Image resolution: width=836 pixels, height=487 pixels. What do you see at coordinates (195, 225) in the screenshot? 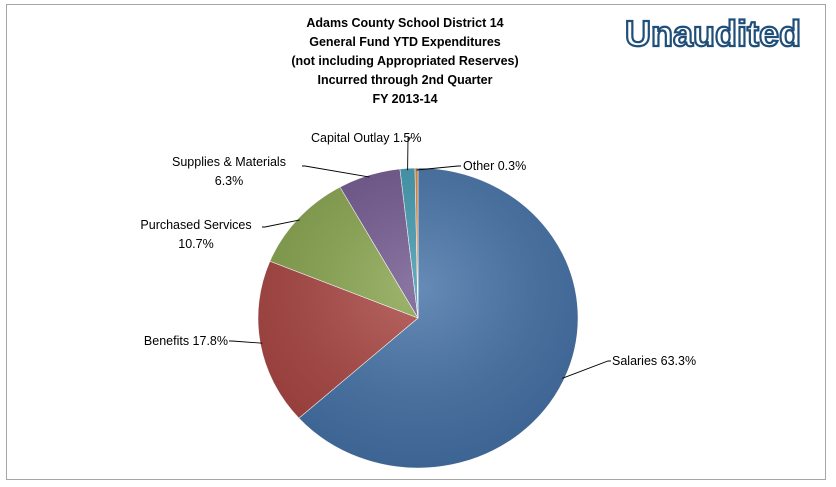
I see `slice-label: Purchased Services` at bounding box center [195, 225].